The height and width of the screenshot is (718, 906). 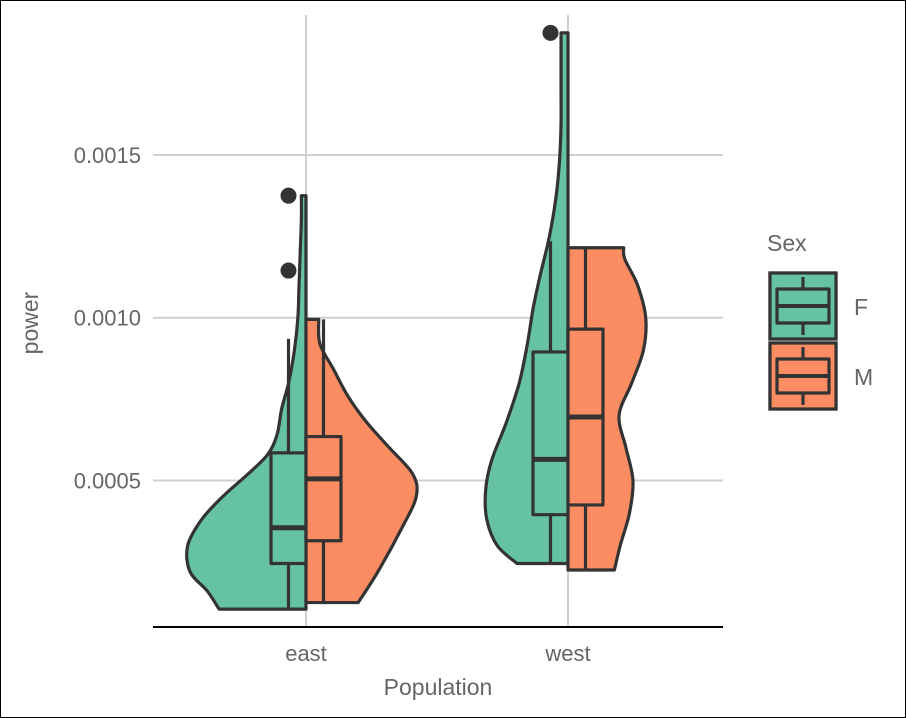 I want to click on legend: Sex FM, so click(x=820, y=320).